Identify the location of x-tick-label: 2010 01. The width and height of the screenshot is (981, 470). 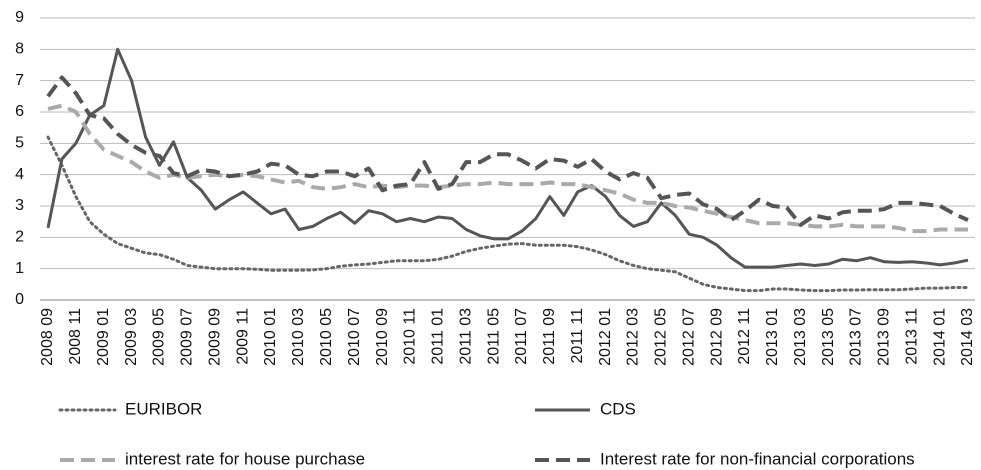
(270, 337).